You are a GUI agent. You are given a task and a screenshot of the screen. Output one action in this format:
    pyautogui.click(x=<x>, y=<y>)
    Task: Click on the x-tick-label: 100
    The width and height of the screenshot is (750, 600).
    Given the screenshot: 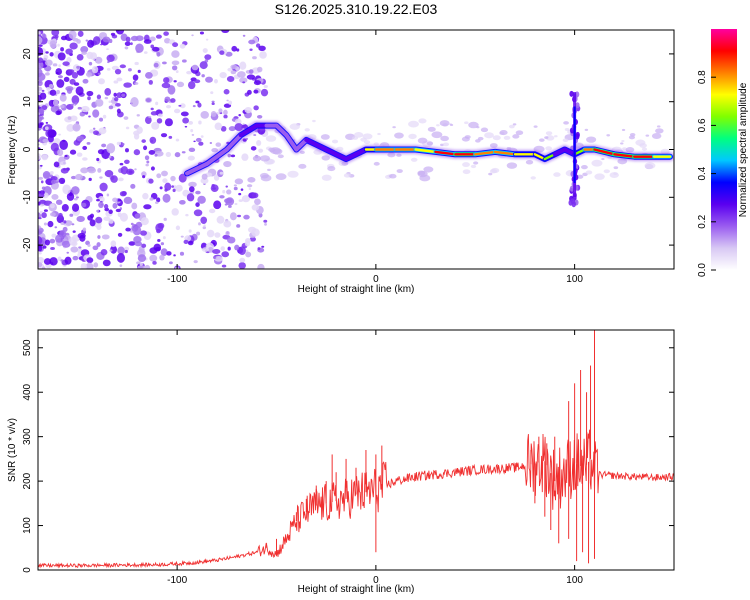 What is the action you would take?
    pyautogui.click(x=574, y=279)
    